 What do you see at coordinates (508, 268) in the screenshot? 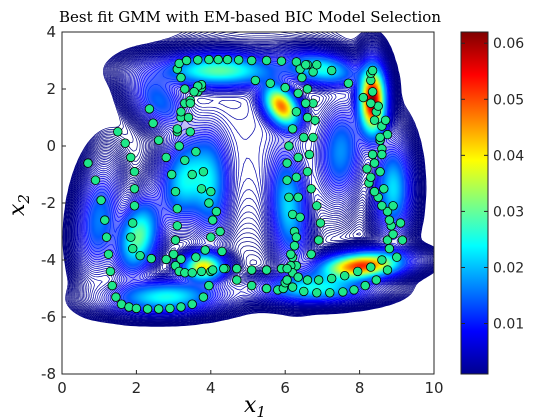
I see `colorbar-tick-label: 0.02` at bounding box center [508, 268].